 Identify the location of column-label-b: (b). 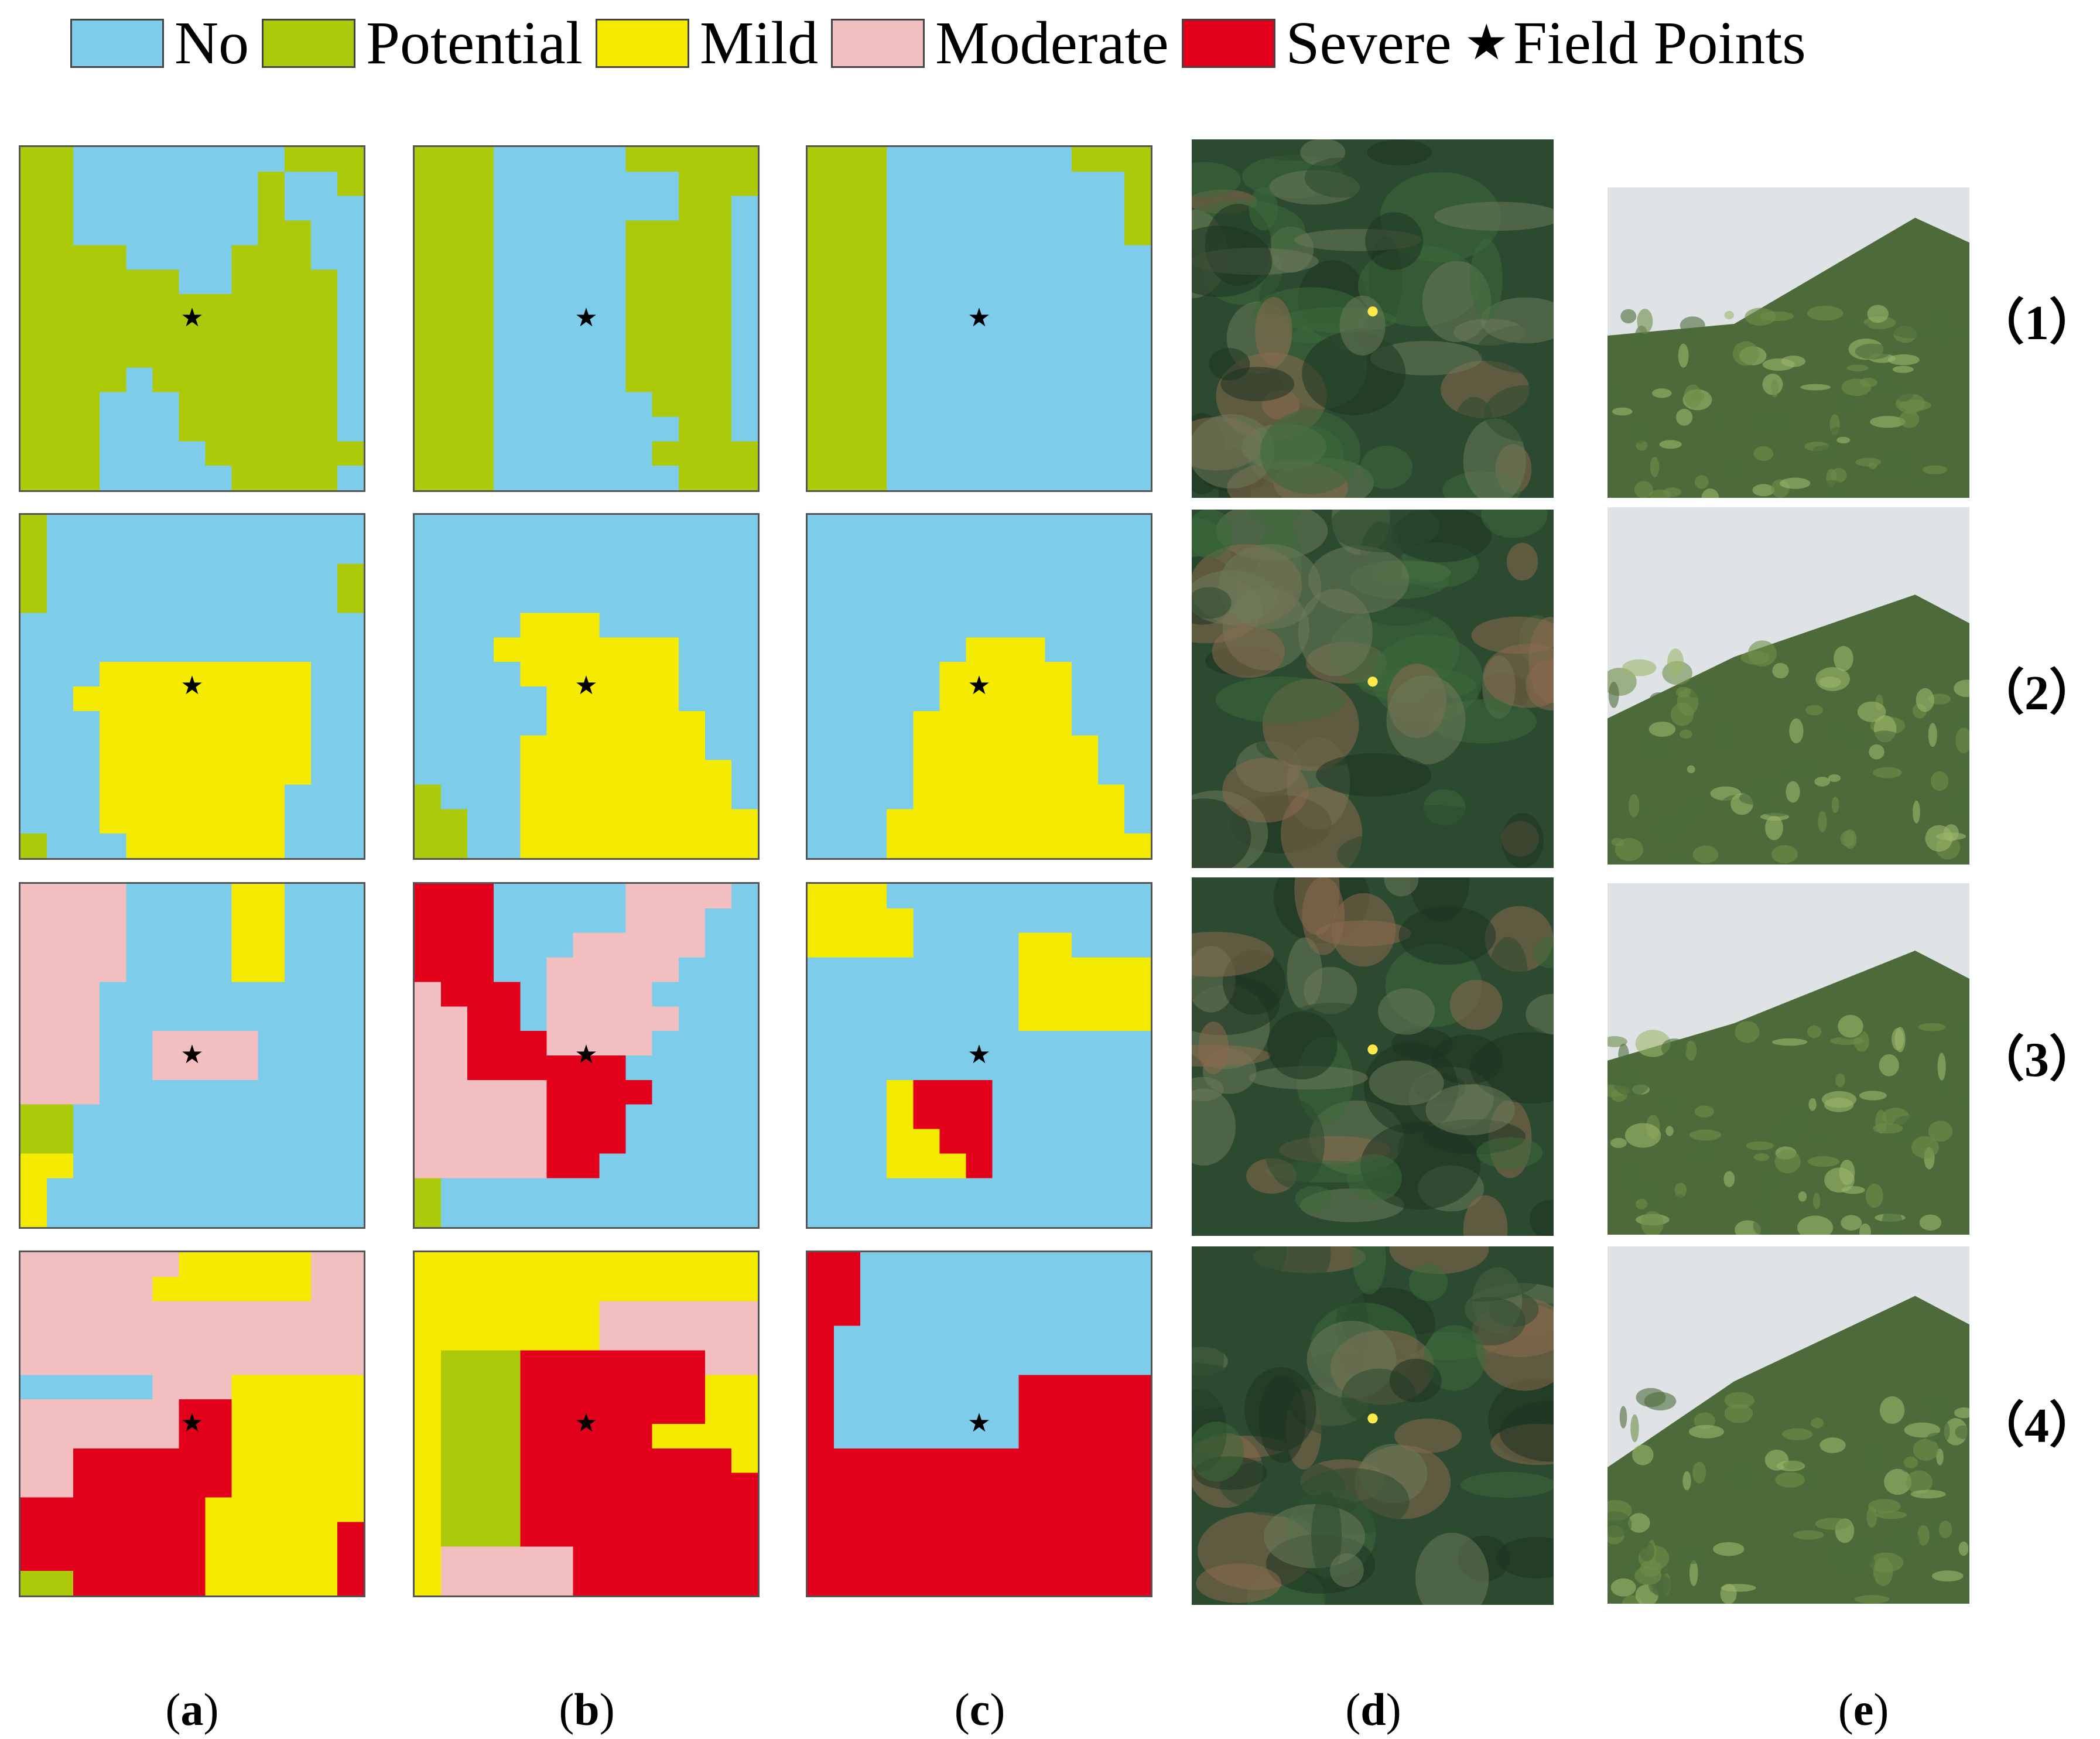
(587, 1709).